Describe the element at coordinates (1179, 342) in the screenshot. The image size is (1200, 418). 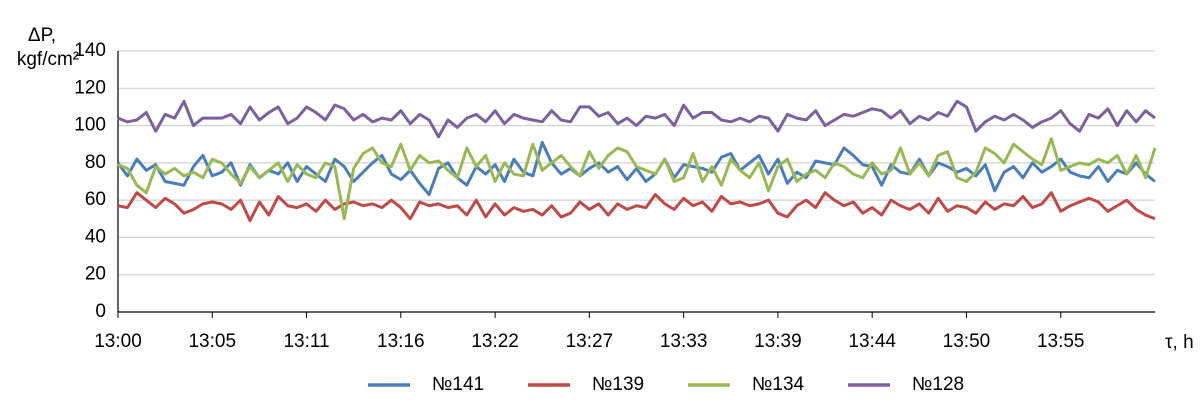
I see `x-axis-label: τ, h` at that location.